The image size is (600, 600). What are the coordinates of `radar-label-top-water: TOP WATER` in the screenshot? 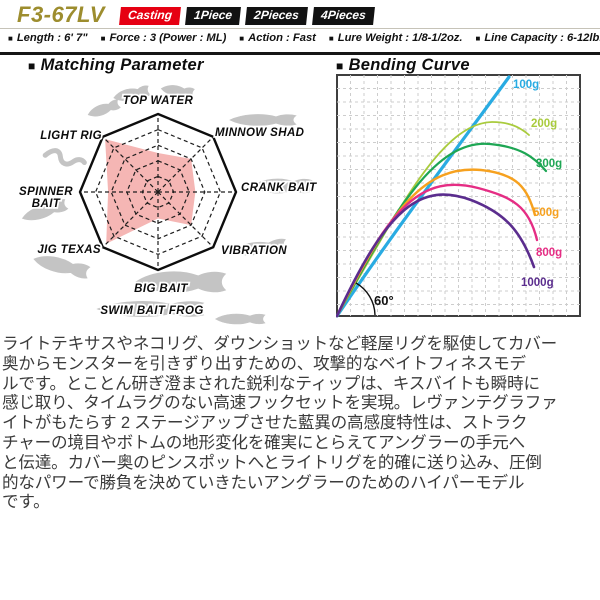 It's located at (158, 101).